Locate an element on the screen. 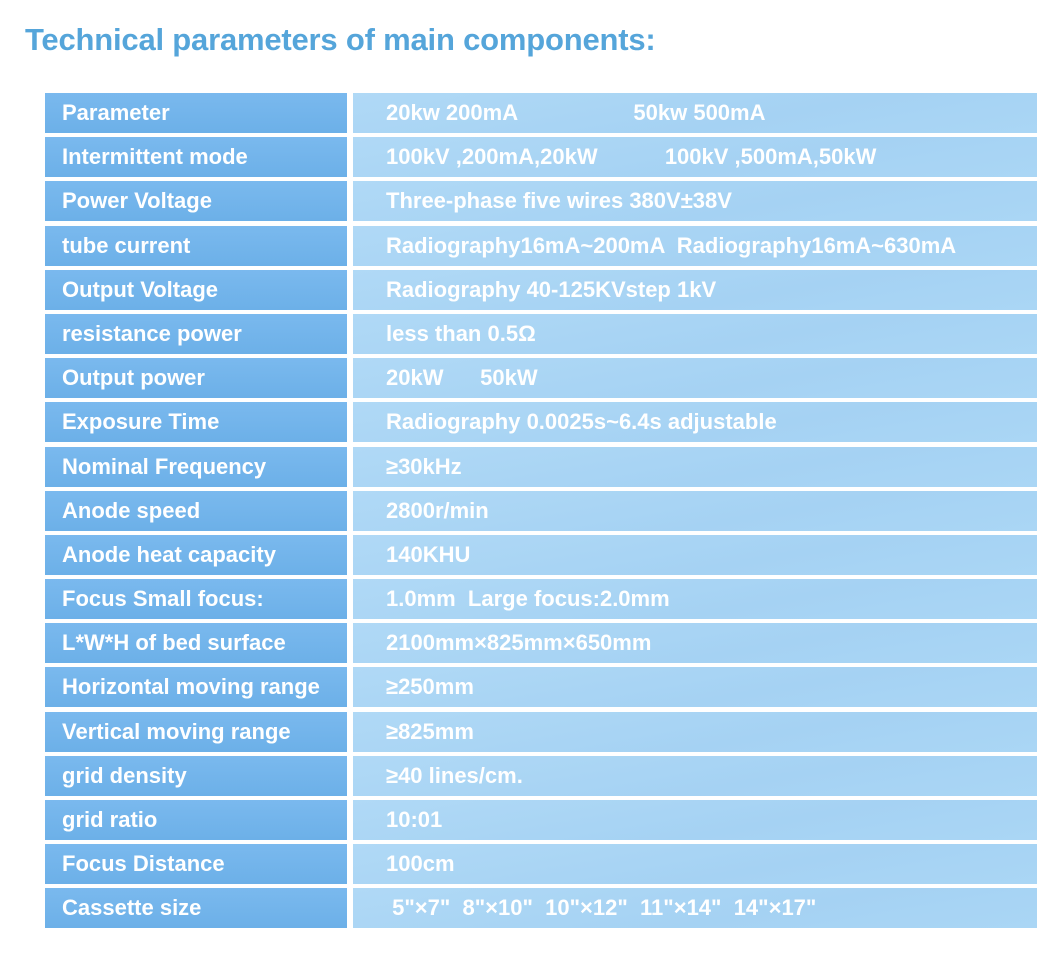 The width and height of the screenshot is (1060, 971). parameter-value-cell: 1.0mm Large focus:2.0mm is located at coordinates (695, 599).